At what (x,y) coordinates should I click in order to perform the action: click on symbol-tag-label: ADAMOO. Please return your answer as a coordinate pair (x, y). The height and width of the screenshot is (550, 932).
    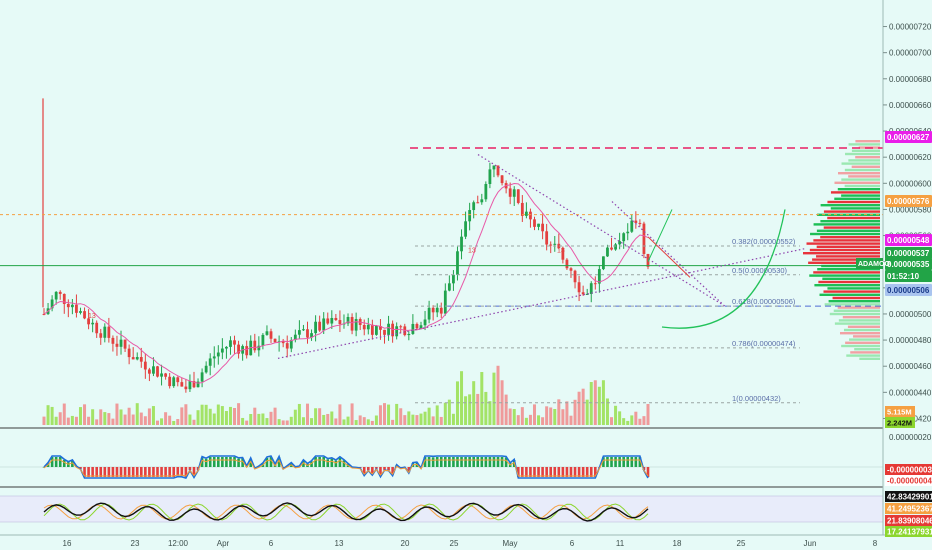
    Looking at the image, I should click on (874, 264).